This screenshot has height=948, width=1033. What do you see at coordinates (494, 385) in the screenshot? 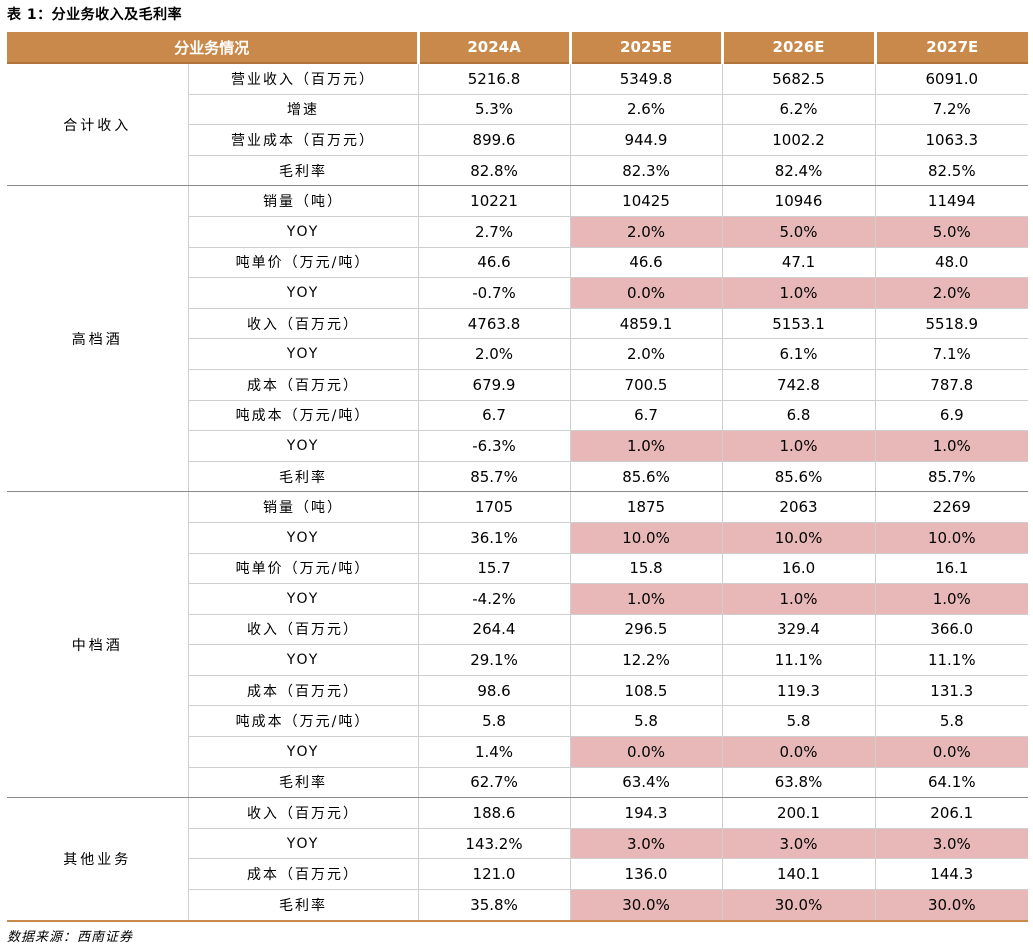
I see `value-cell: 679.9` at bounding box center [494, 385].